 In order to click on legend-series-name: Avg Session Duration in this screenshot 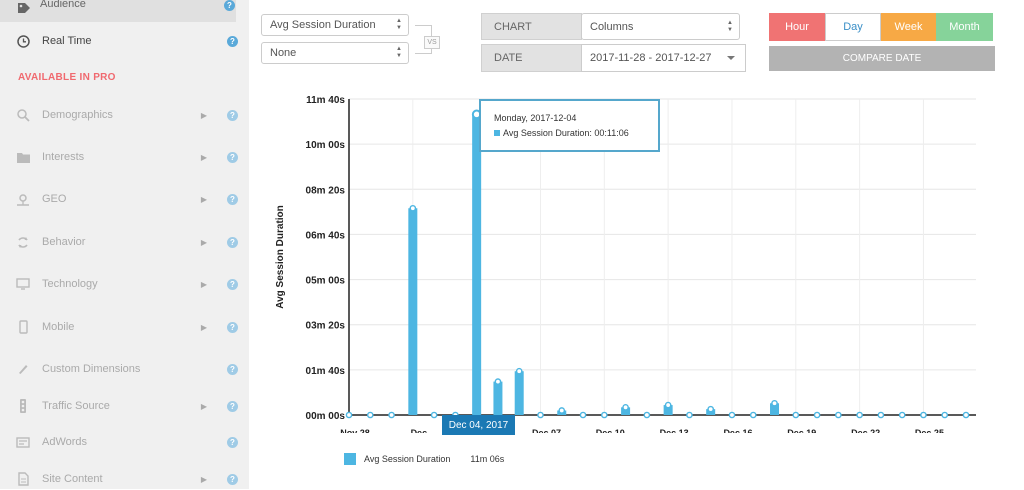, I will do `click(407, 459)`.